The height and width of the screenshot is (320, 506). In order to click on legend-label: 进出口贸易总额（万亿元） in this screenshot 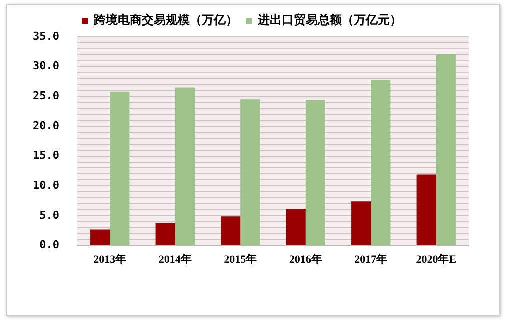, I will do `click(329, 20)`.